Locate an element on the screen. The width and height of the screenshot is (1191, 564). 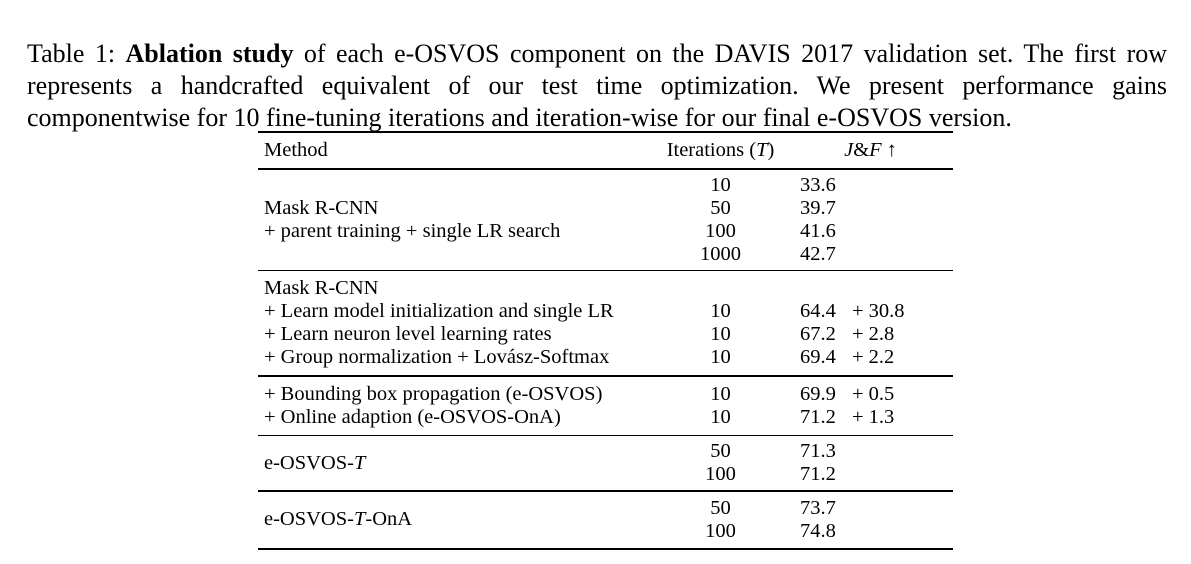
table-rule-bottom is located at coordinates (605, 548).